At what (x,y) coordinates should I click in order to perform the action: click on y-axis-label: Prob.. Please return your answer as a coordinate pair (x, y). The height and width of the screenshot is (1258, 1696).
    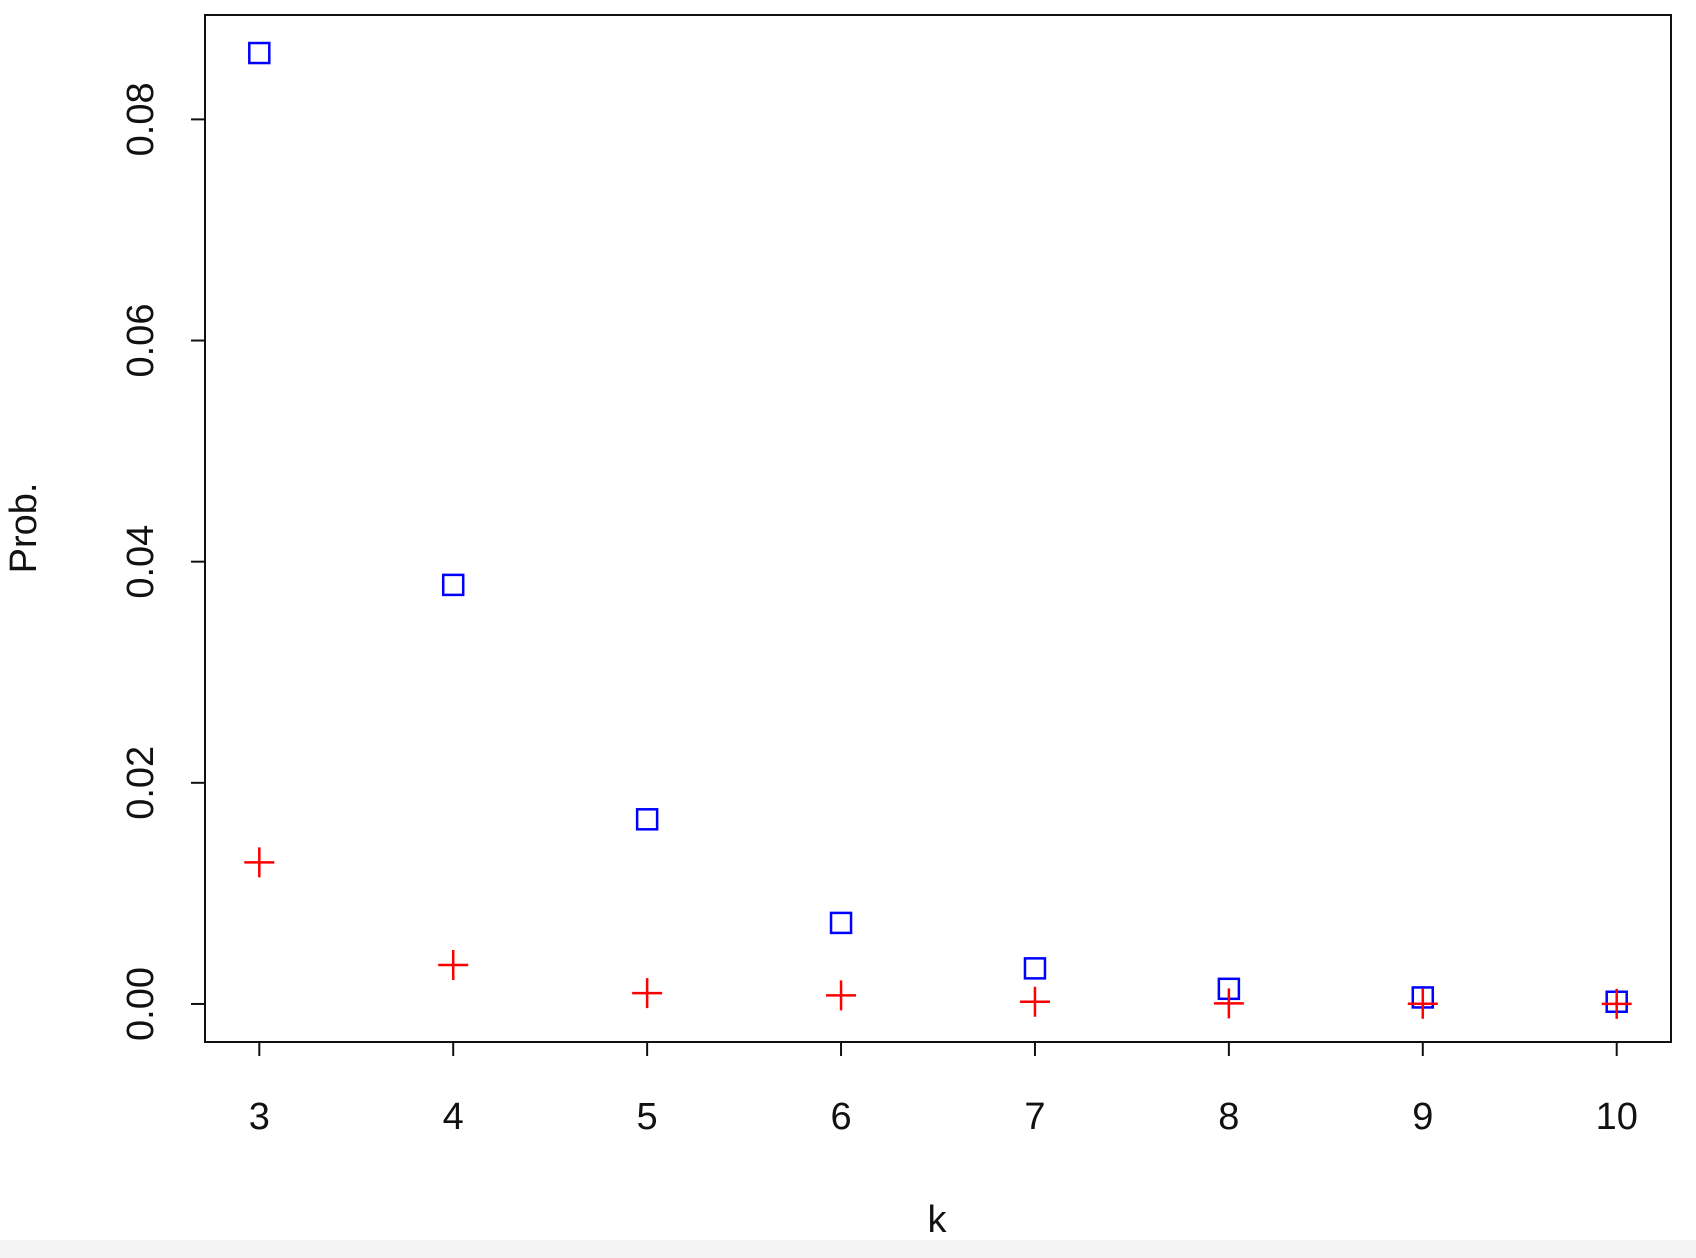
    Looking at the image, I should click on (24, 528).